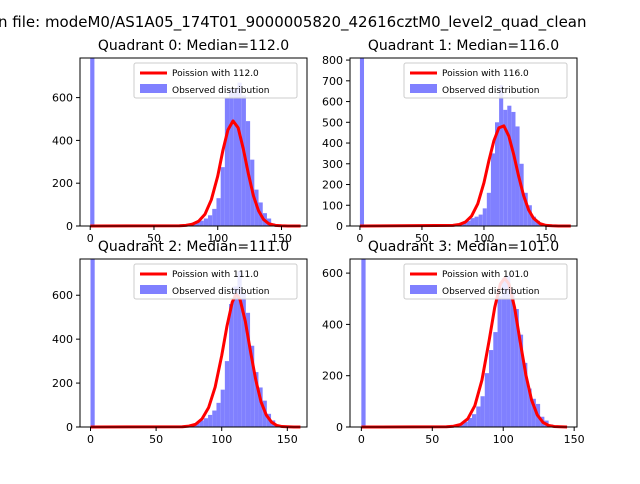 The width and height of the screenshot is (640, 484). Describe the element at coordinates (463, 247) in the screenshot. I see `subplot-title: Quadrant 3: Median=101.0` at that location.